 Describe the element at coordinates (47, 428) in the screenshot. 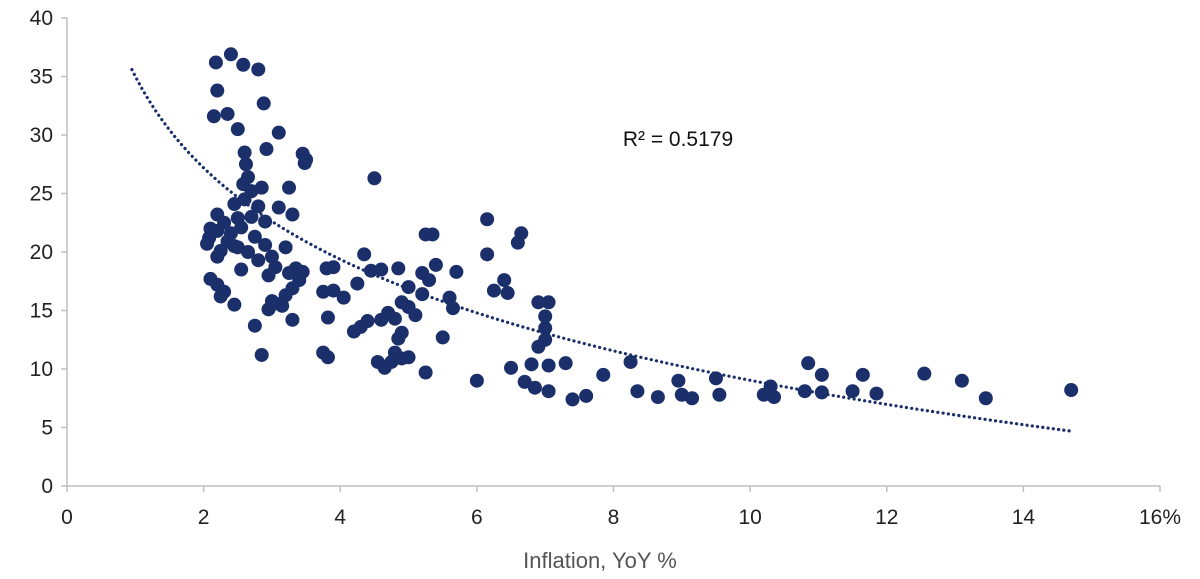

I see `y-tick-label: 5` at that location.